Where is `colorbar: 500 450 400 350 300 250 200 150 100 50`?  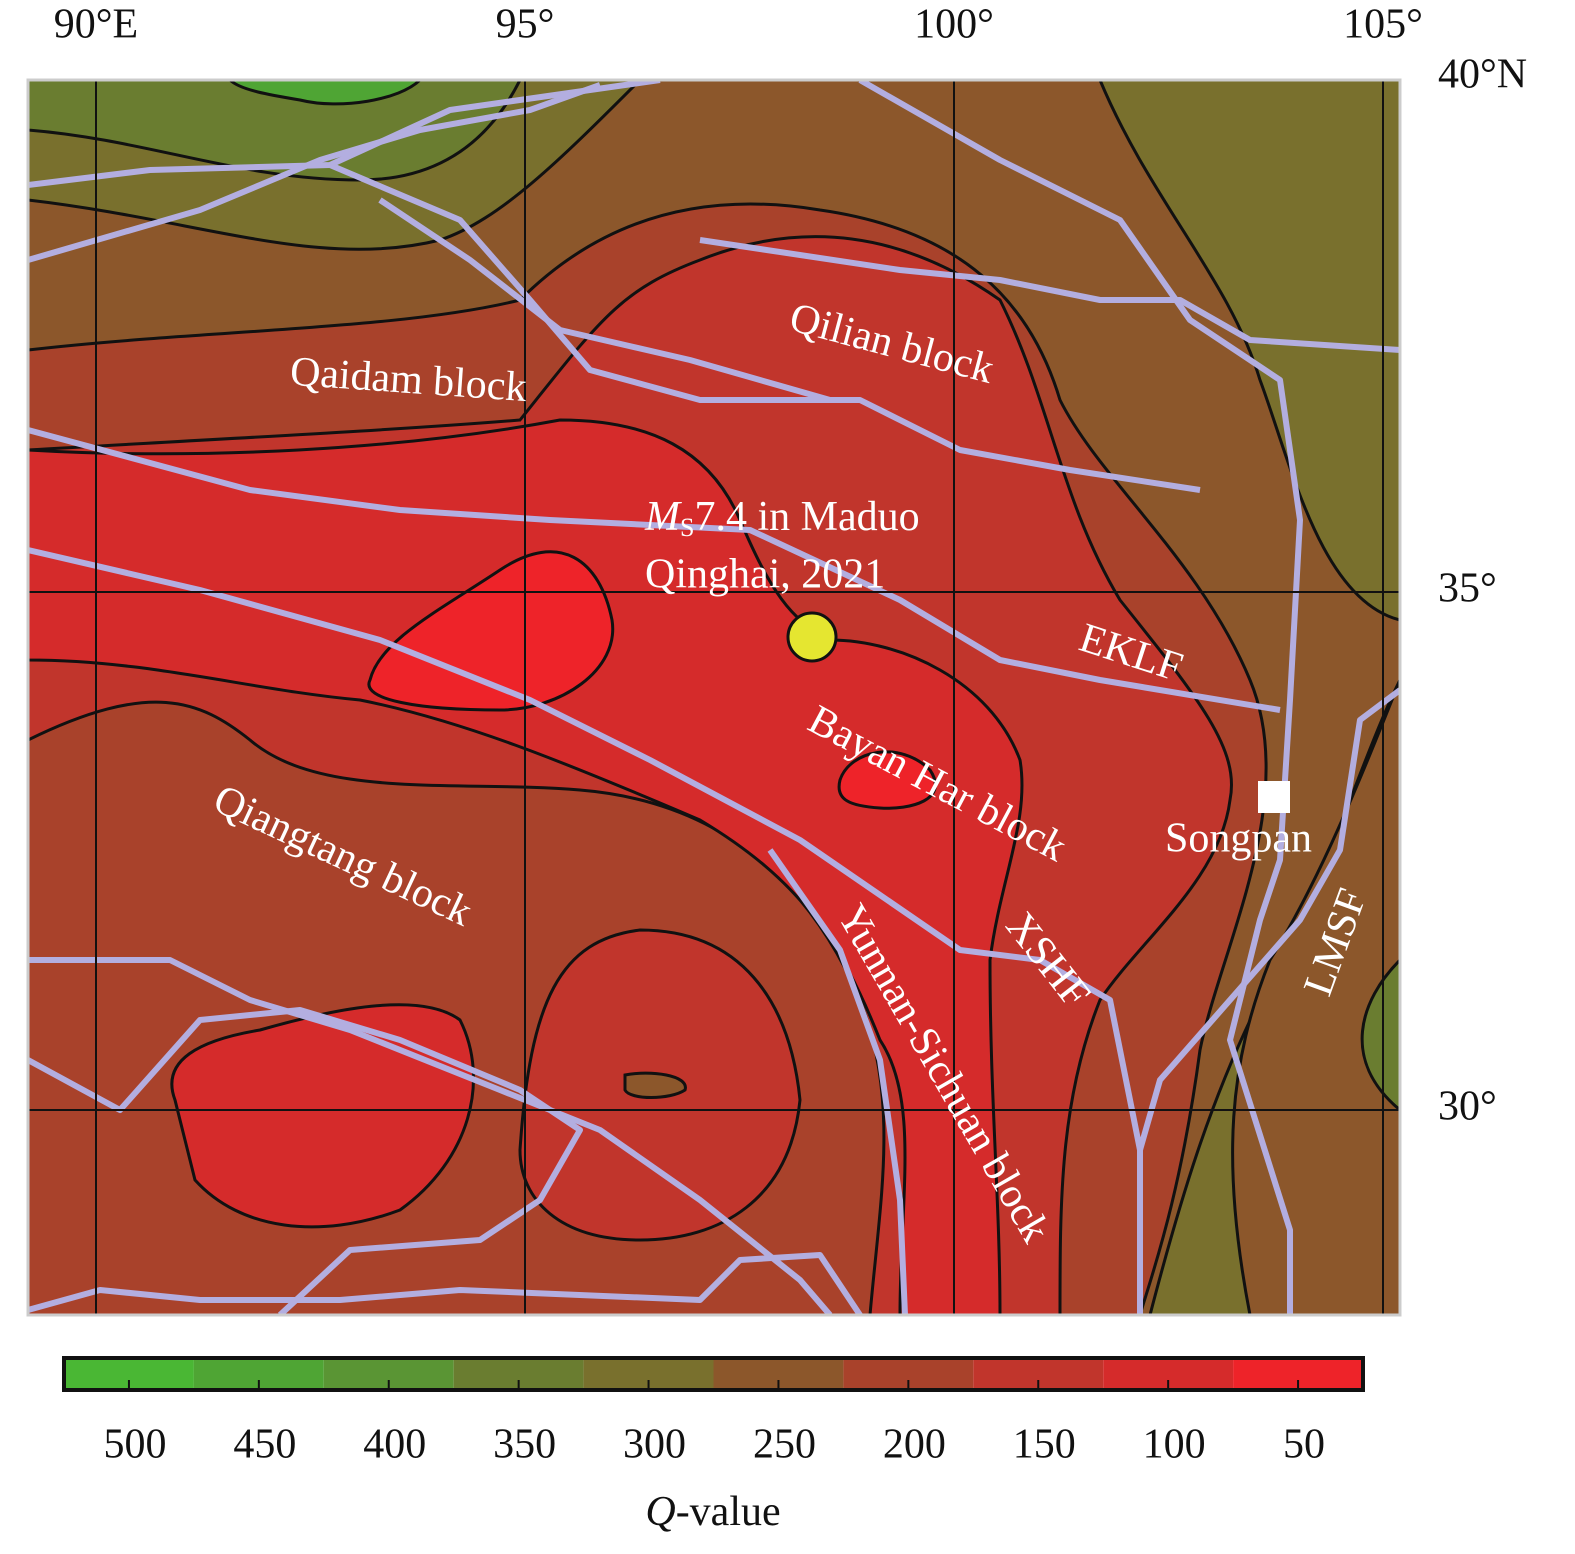 colorbar: 500 450 400 350 300 250 200 150 100 50 is located at coordinates (713, 1412).